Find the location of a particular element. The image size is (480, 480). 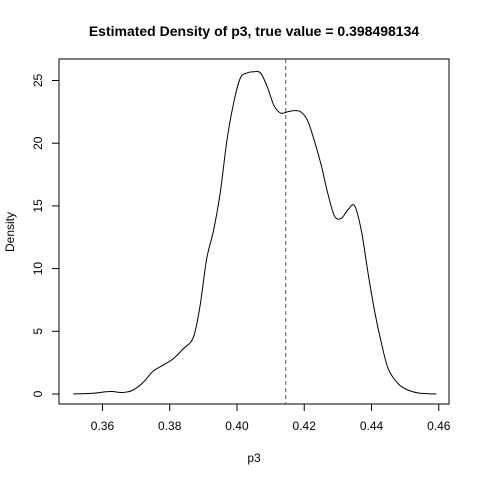

x-tick-label: 0.38 is located at coordinates (170, 426).